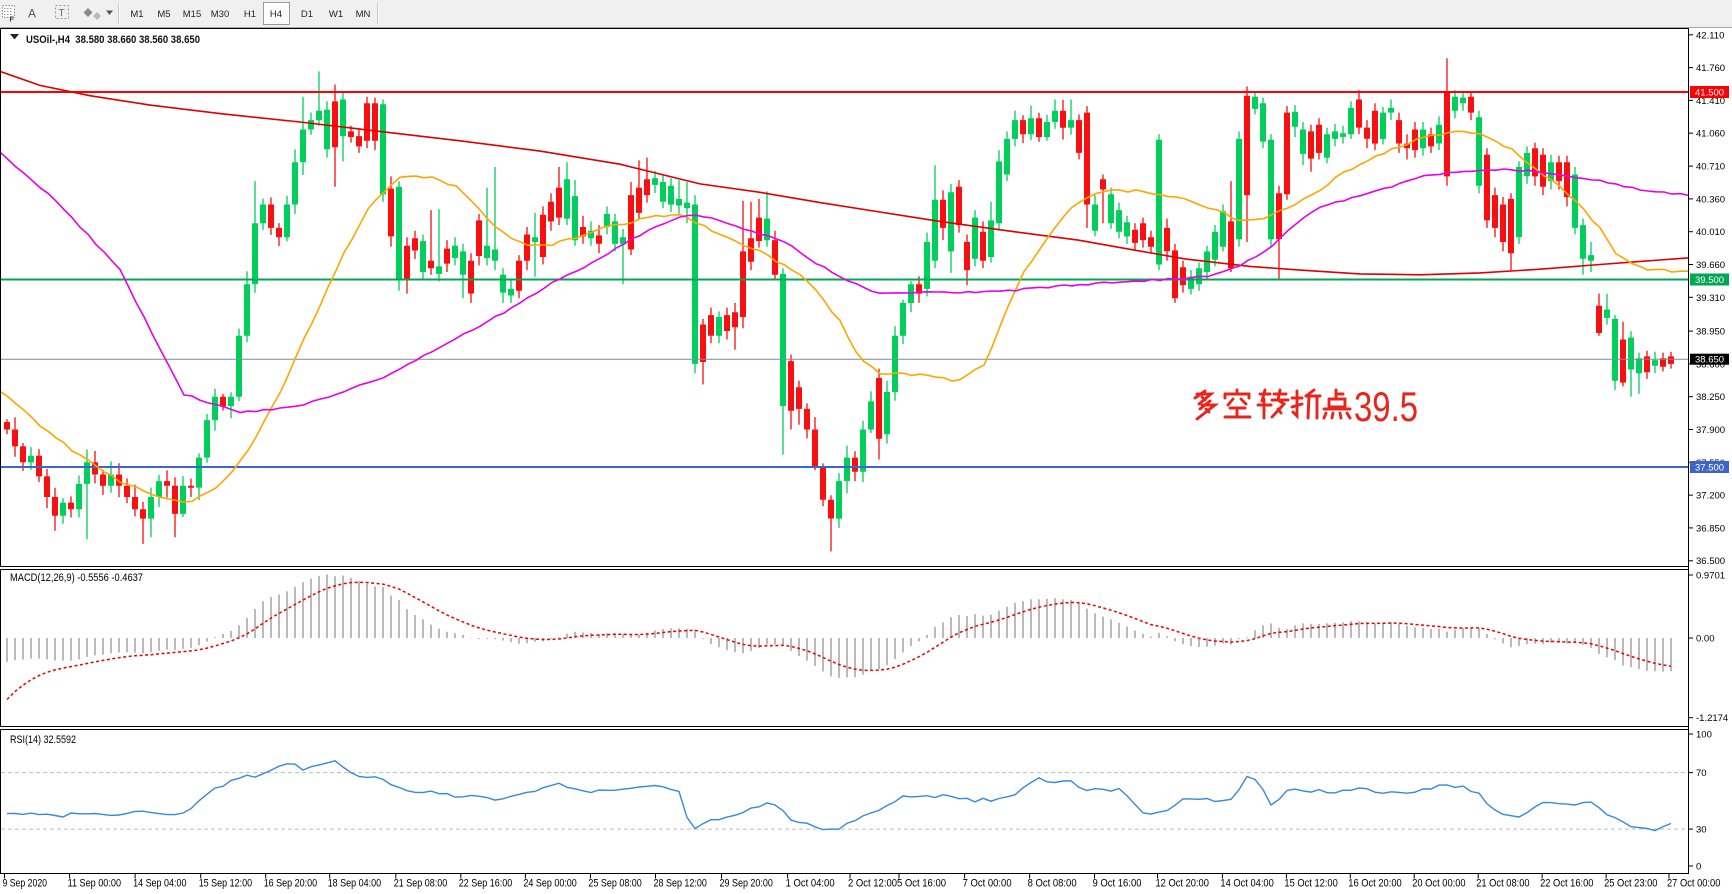  What do you see at coordinates (1698, 867) in the screenshot?
I see `svg-text: 0` at bounding box center [1698, 867].